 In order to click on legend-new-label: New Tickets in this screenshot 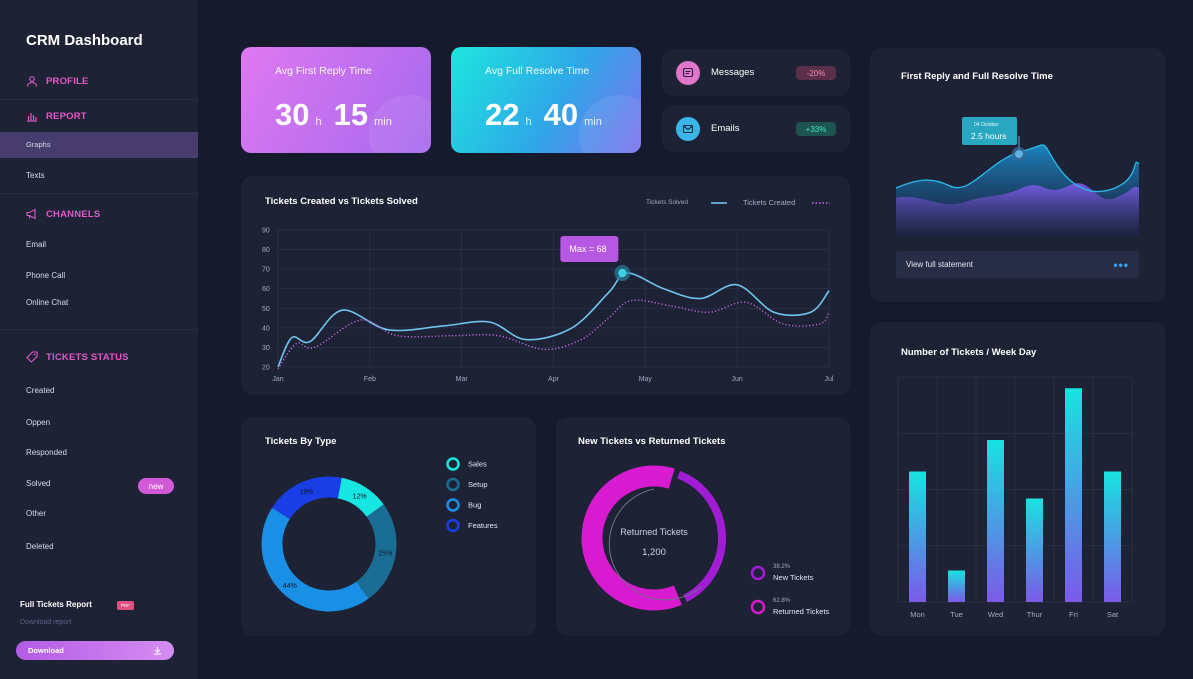, I will do `click(793, 577)`.